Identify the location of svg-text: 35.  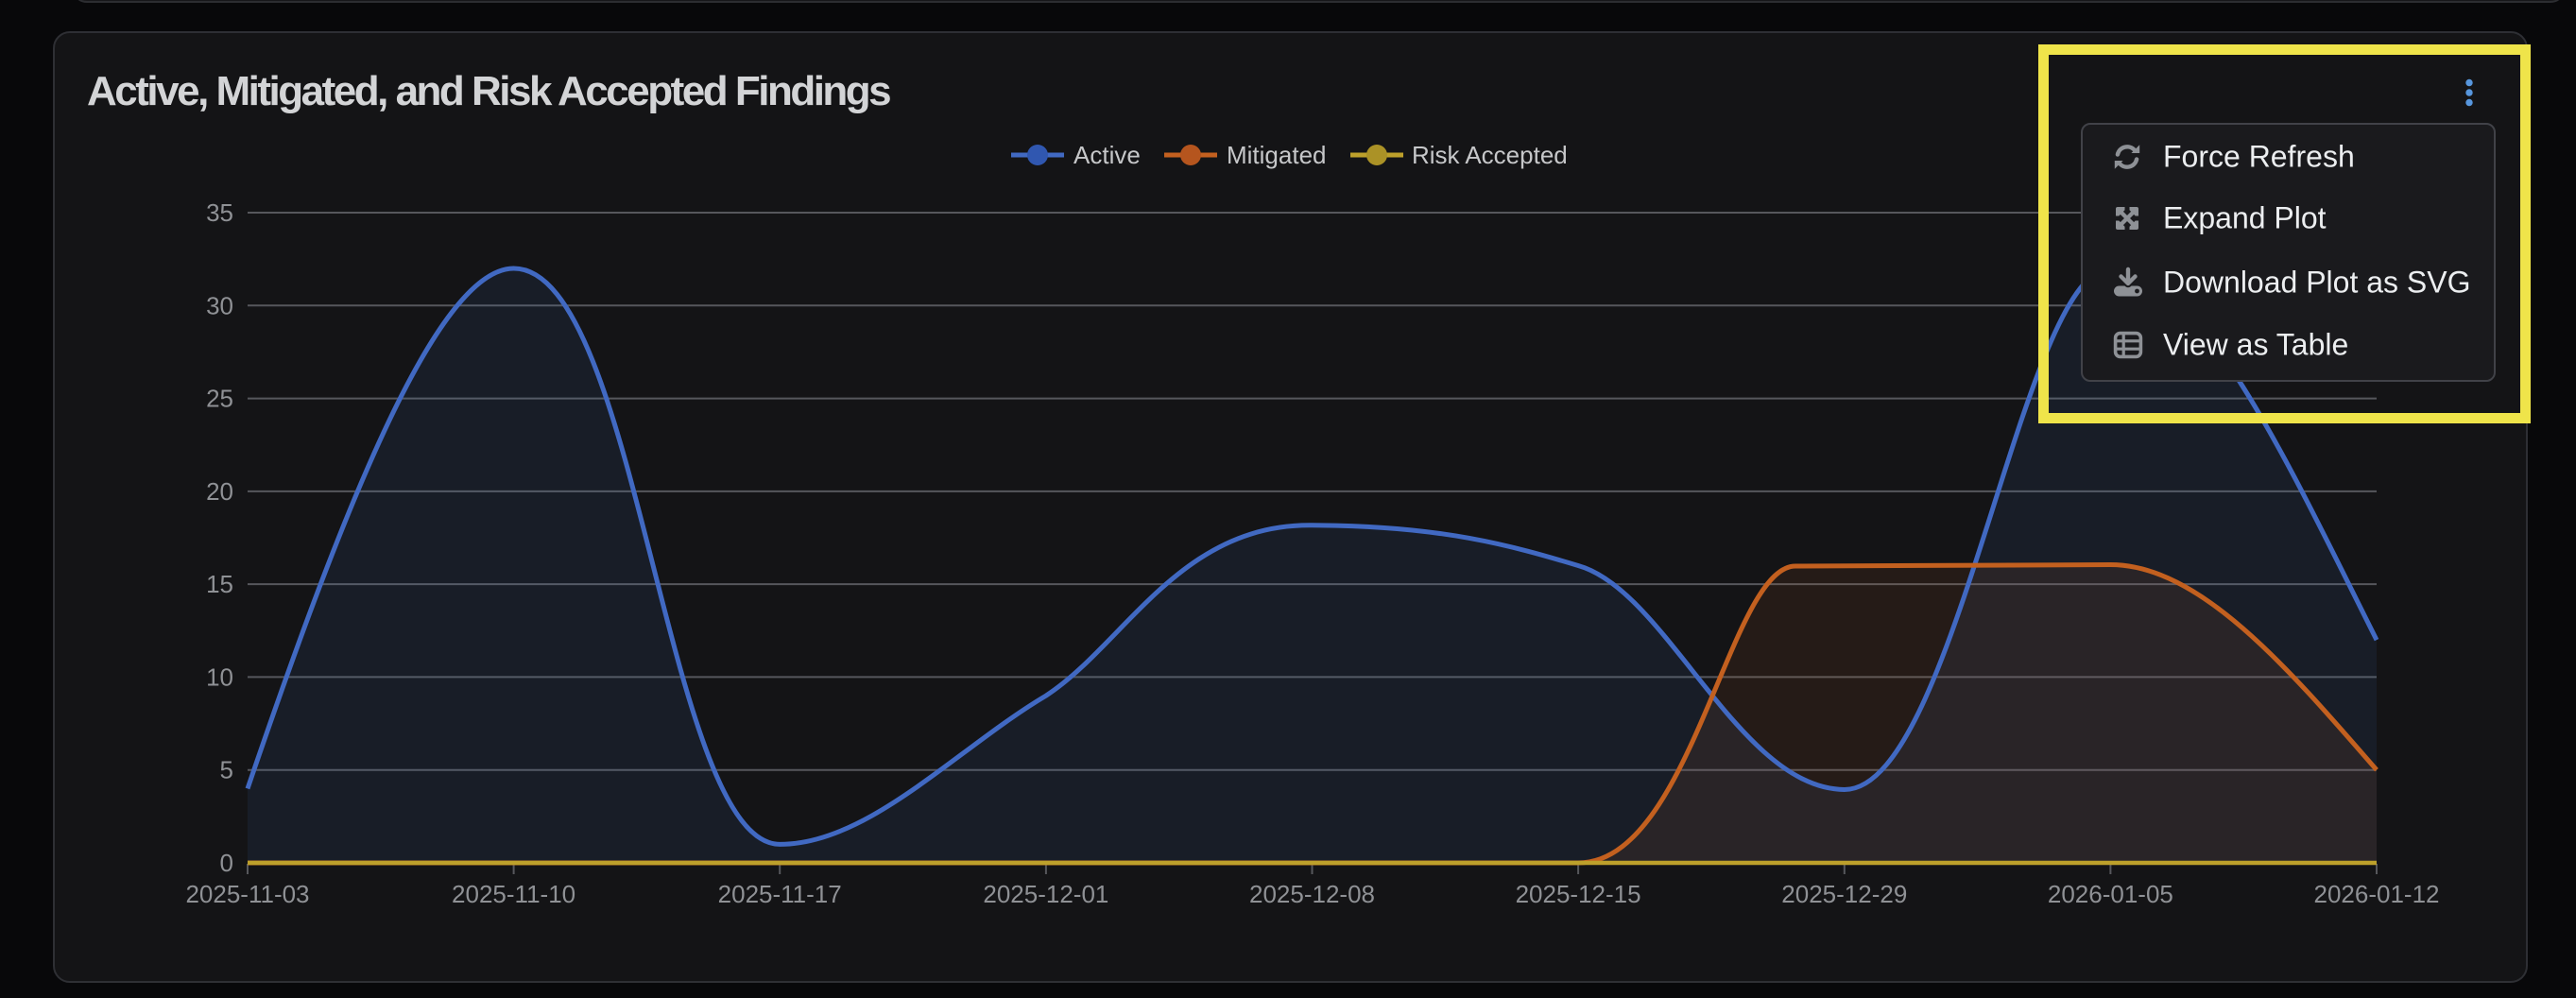
(219, 212).